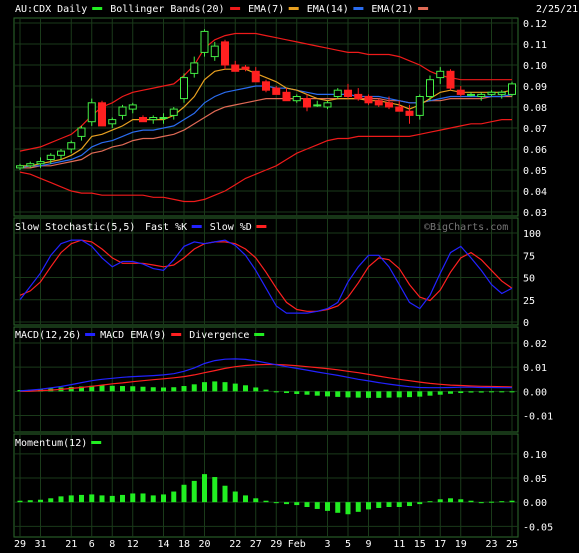  What do you see at coordinates (204, 544) in the screenshot?
I see `x-tick-label: 20` at bounding box center [204, 544].